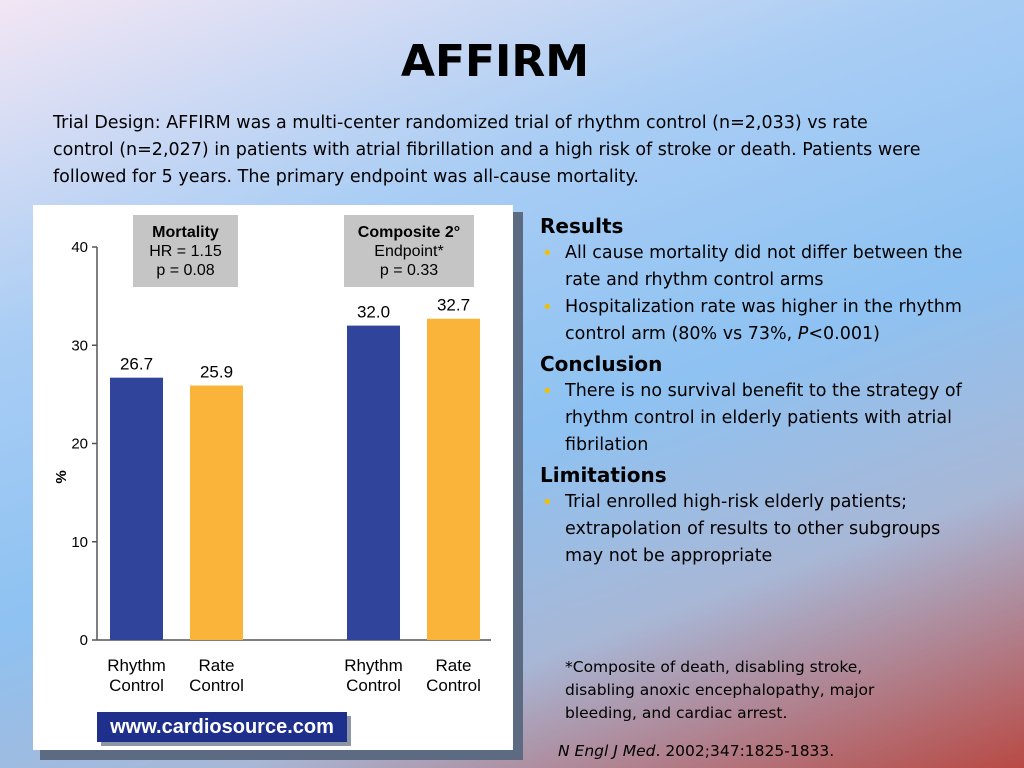 The image size is (1024, 768). Describe the element at coordinates (79, 542) in the screenshot. I see `y-tick-label: 10` at that location.